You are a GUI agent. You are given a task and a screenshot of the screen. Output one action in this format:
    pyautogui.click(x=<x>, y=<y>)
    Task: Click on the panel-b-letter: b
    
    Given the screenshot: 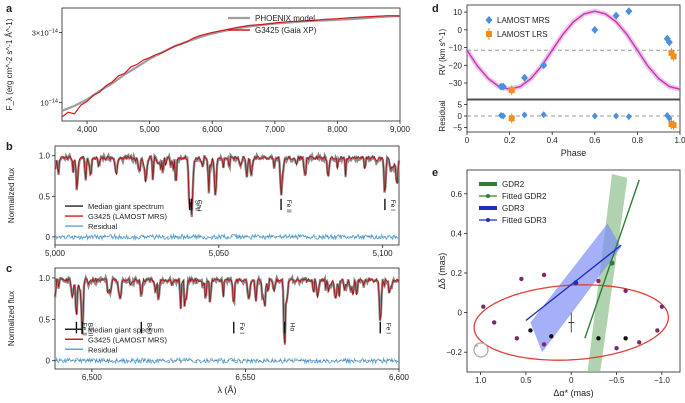 What is the action you would take?
    pyautogui.click(x=9, y=147)
    